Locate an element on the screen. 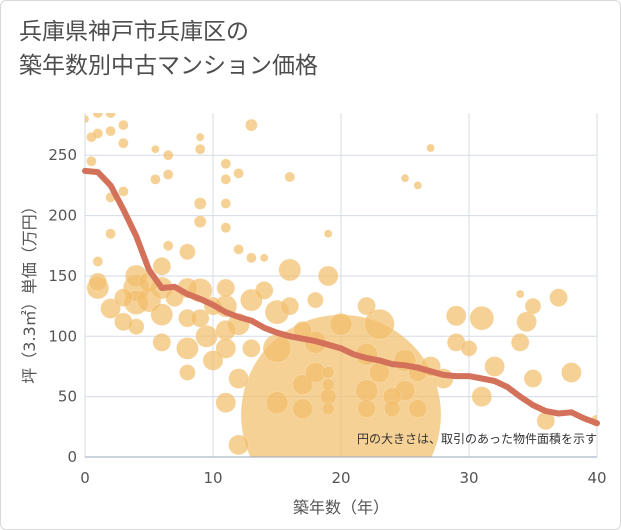 The height and width of the screenshot is (530, 621). bubble-size-note: 円の大きさは、取引のあった物件面積を示す is located at coordinates (477, 438).